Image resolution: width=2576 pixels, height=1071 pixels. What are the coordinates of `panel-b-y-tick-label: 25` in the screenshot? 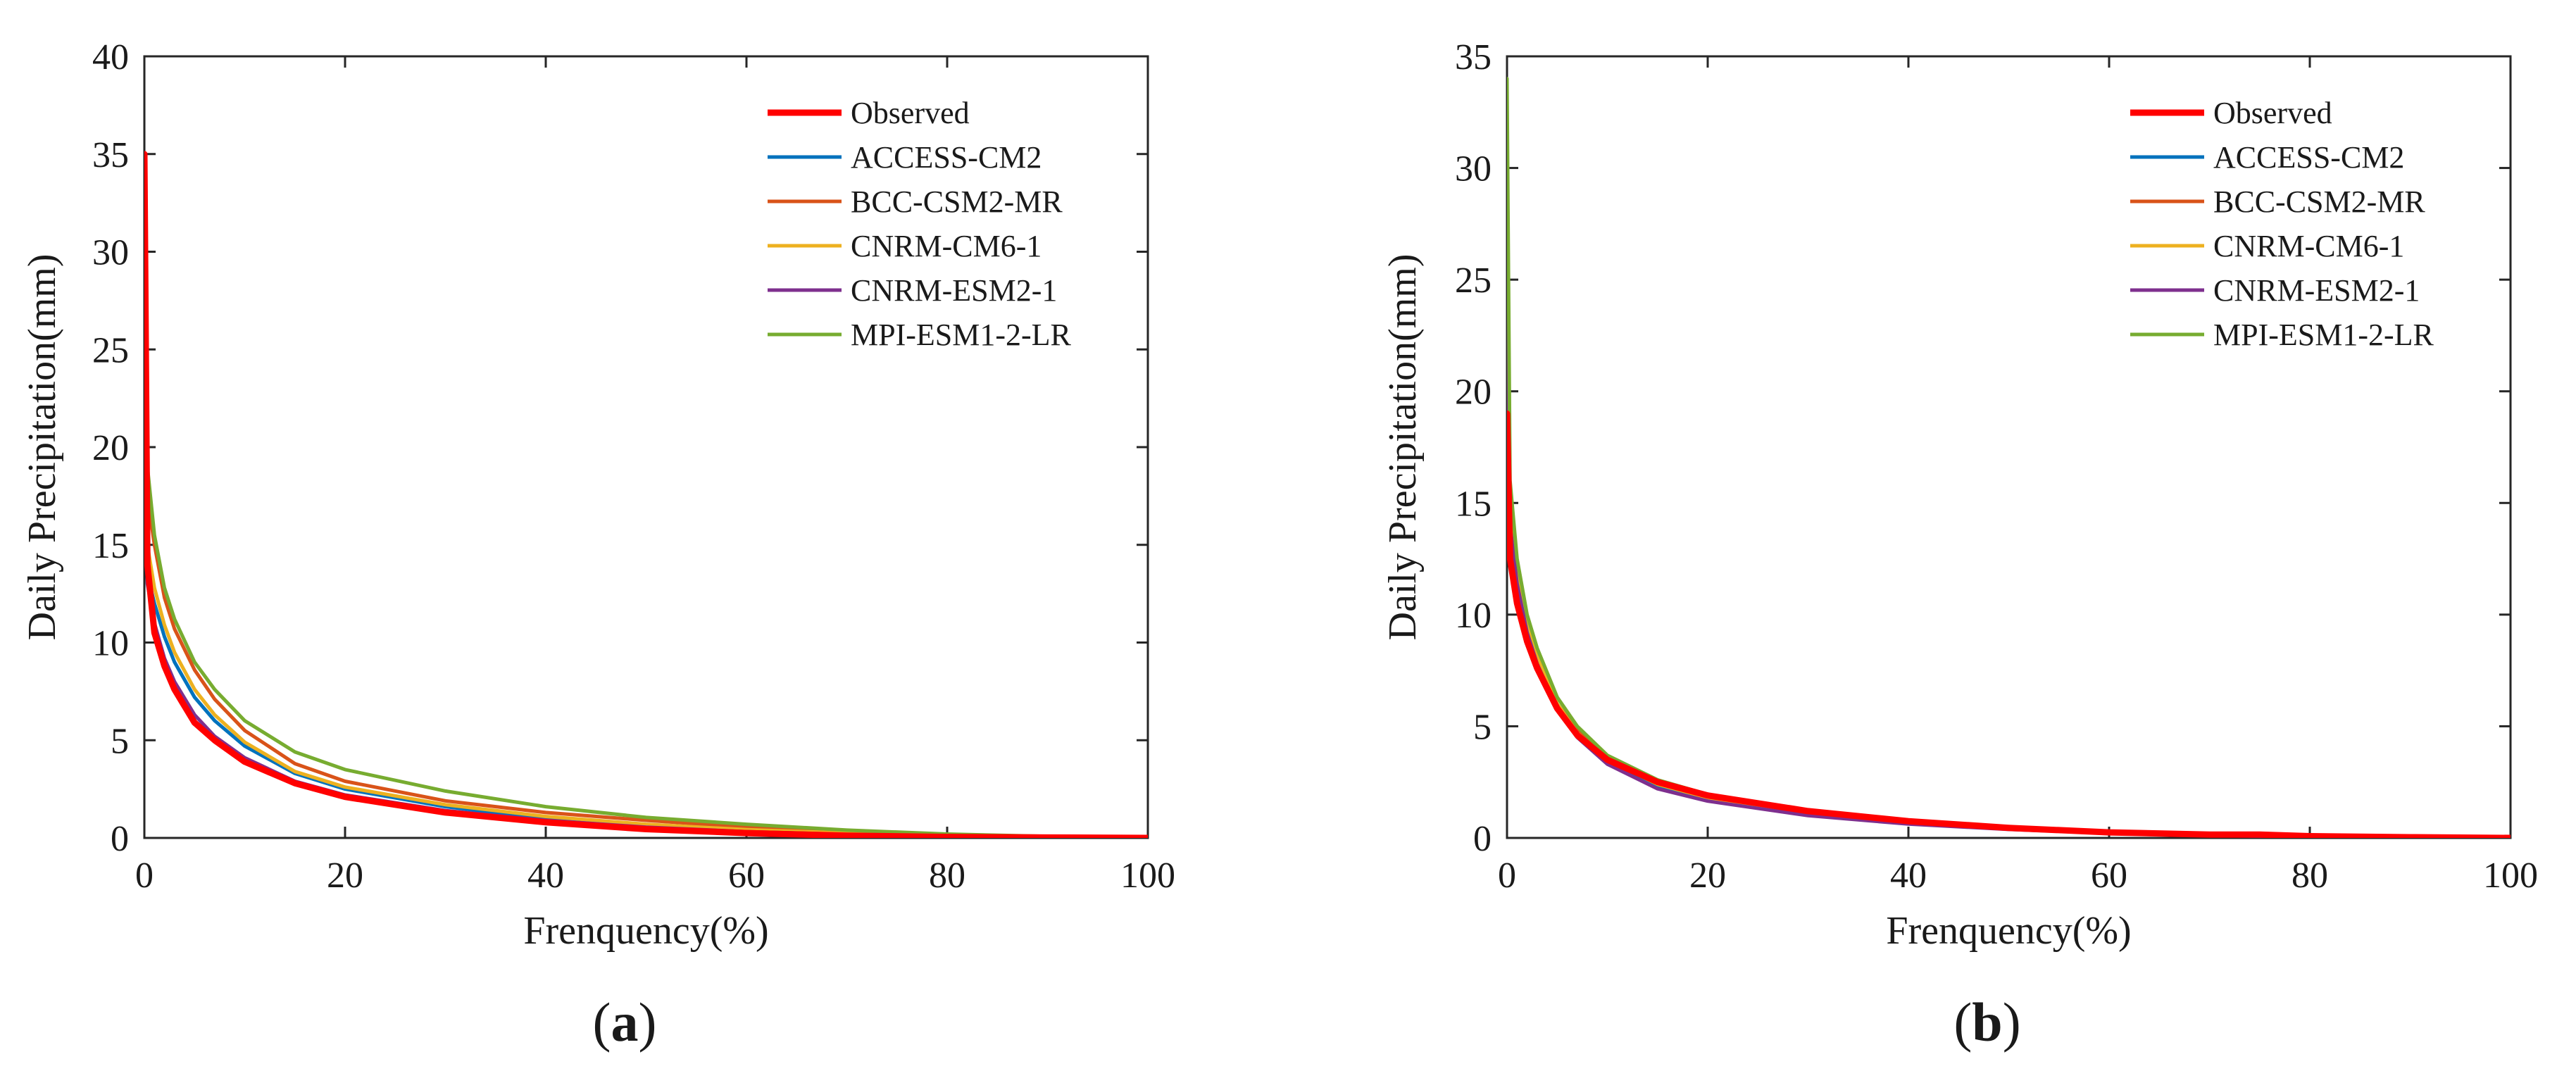 It's located at (1473, 281).